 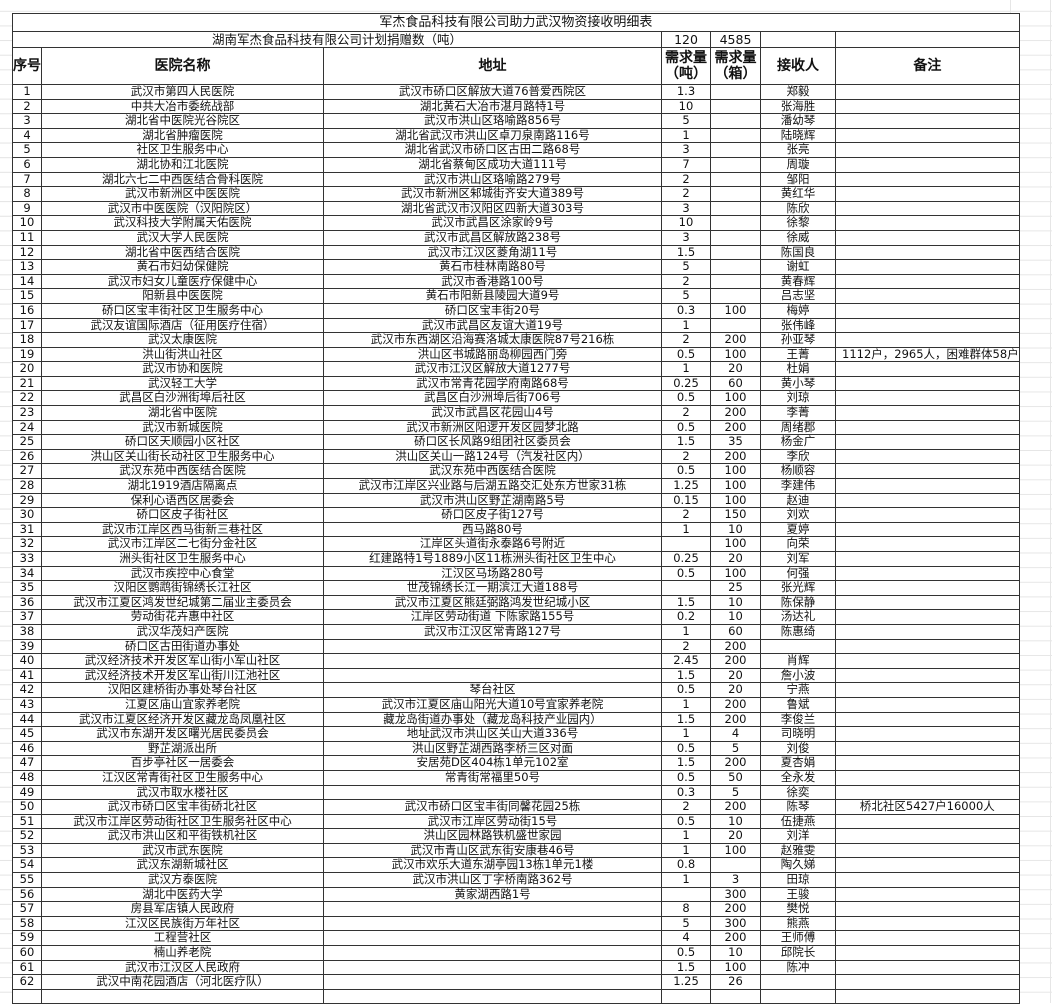 What do you see at coordinates (492, 500) in the screenshot?
I see `cell-address: 武汉市洪山区野芷湖南路5号` at bounding box center [492, 500].